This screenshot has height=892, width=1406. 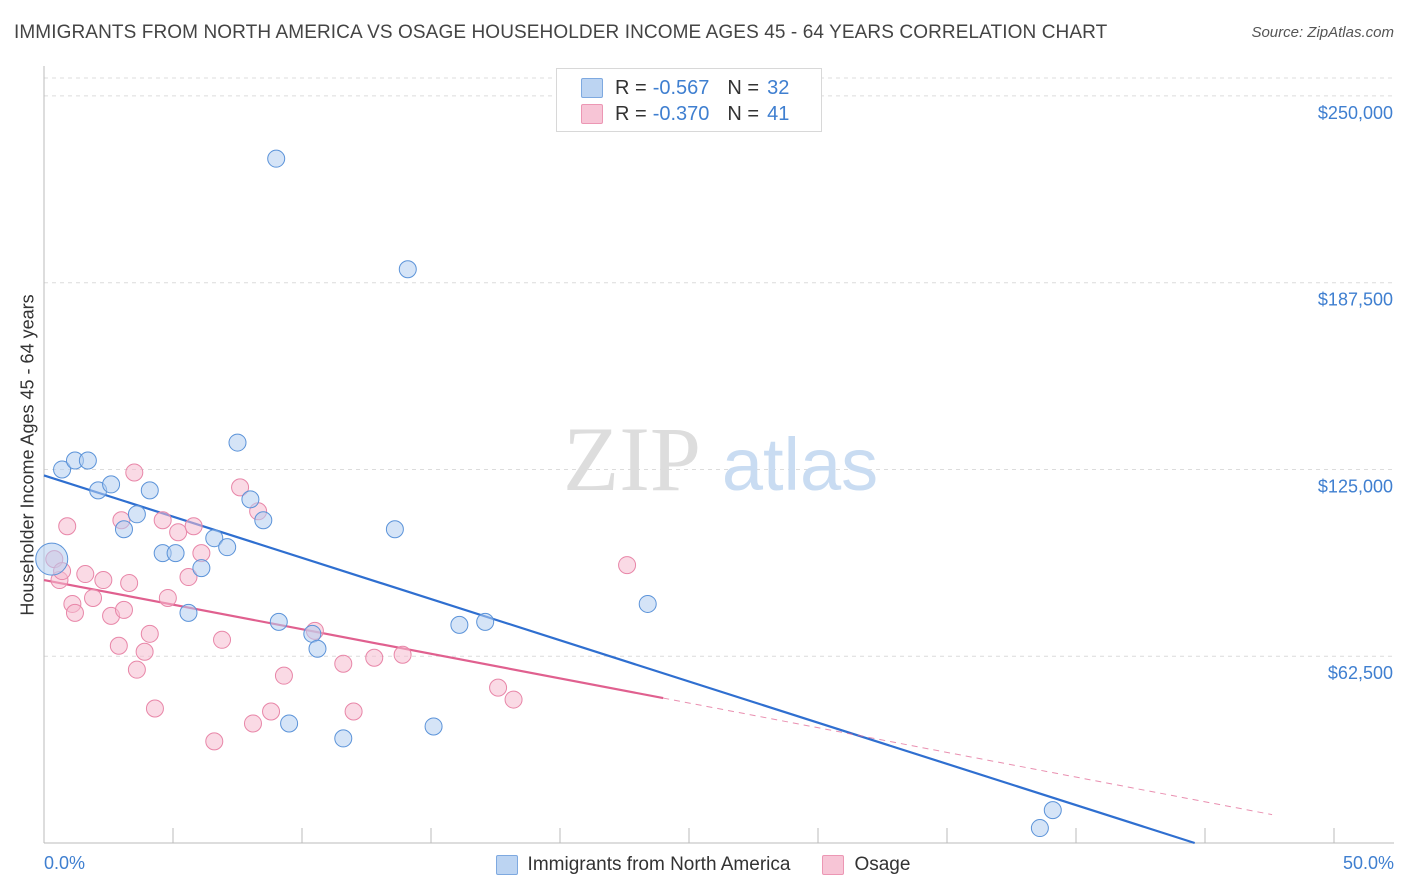 I want to click on x-tick-label-min: 0.0%, so click(x=64, y=863).